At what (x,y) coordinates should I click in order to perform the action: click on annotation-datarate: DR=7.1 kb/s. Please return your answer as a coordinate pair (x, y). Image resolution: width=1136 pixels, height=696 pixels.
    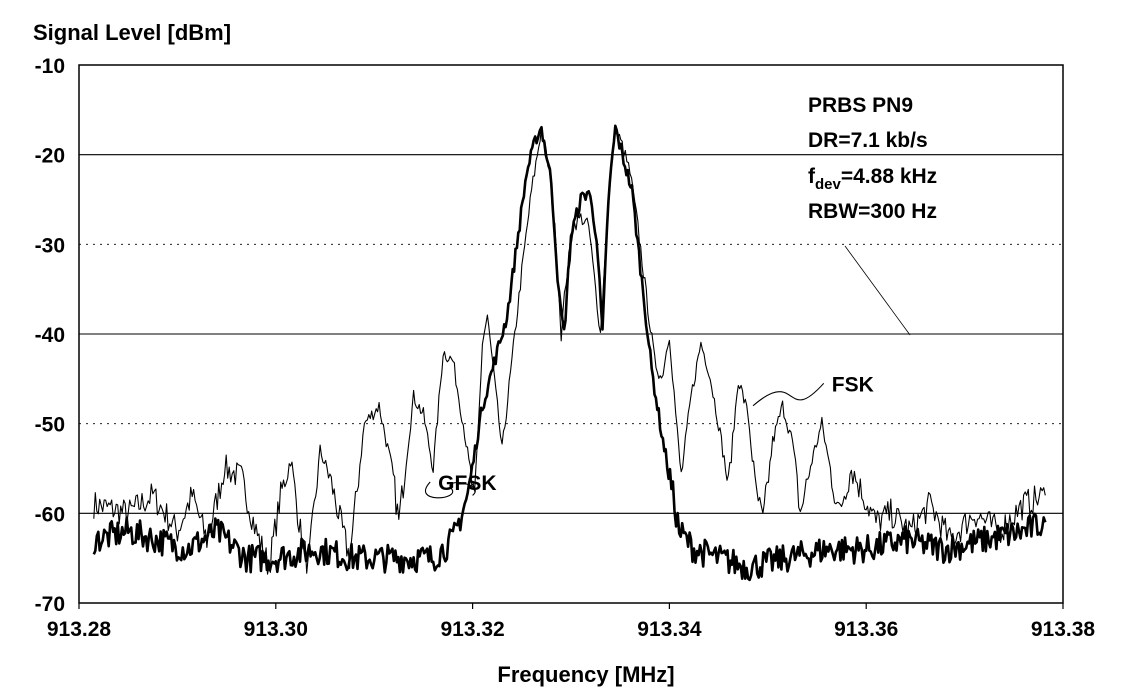
    Looking at the image, I should click on (868, 140).